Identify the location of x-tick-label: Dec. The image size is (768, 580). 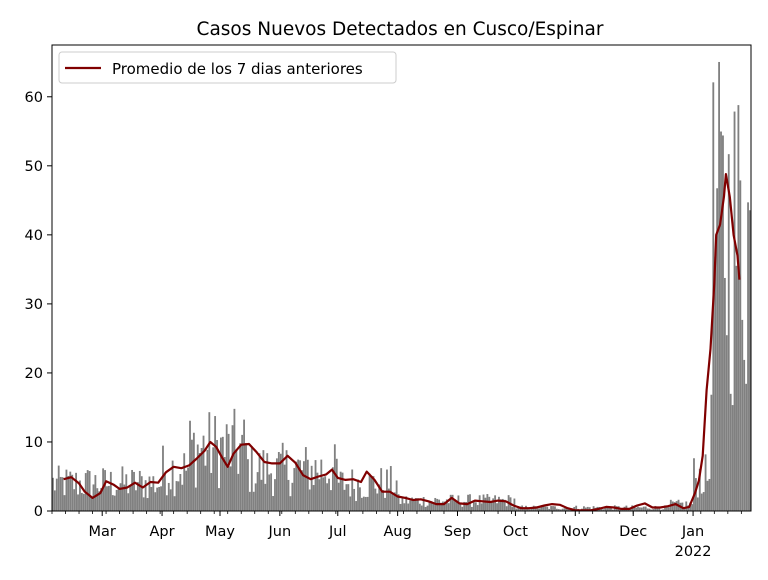
(633, 532).